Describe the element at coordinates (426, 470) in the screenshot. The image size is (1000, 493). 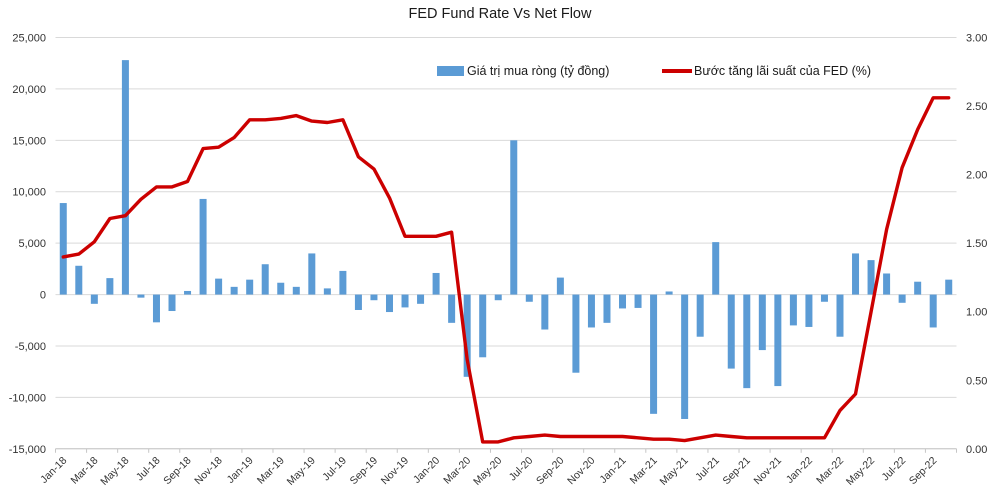
I see `x-axis-label: Jan-20` at that location.